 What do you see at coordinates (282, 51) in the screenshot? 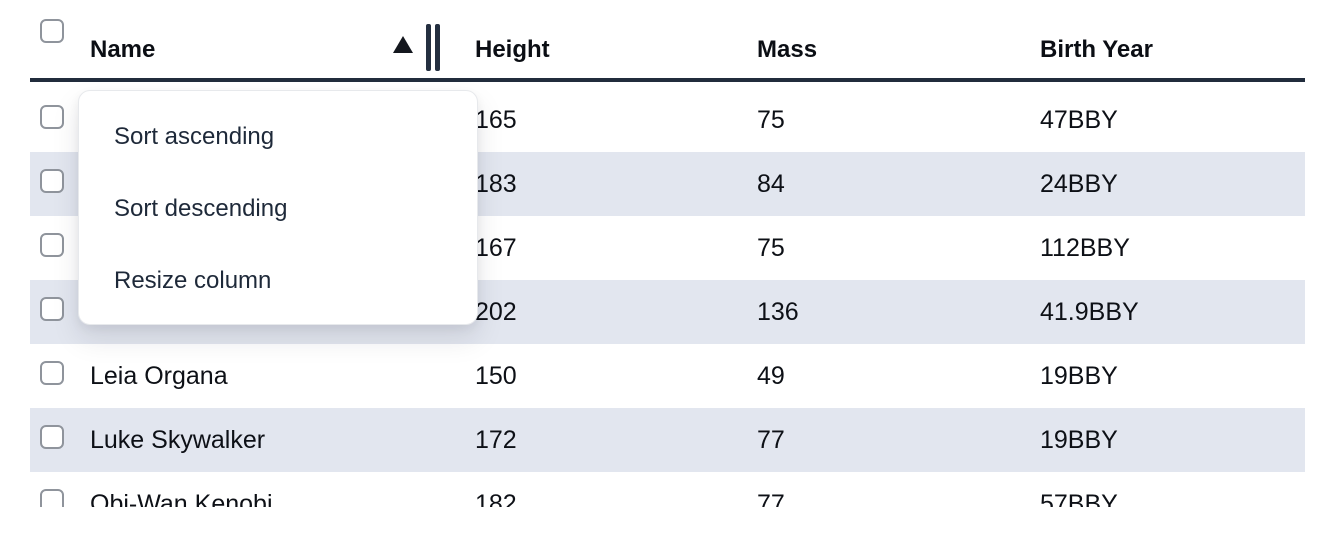
I see `column-header-name: Name` at bounding box center [282, 51].